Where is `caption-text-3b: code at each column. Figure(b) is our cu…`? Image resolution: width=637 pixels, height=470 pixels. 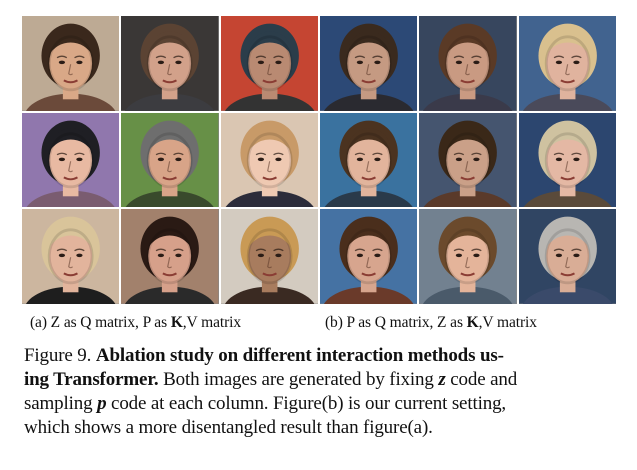 caption-text-3b: code at each column. Figure(b) is our cu… is located at coordinates (306, 403).